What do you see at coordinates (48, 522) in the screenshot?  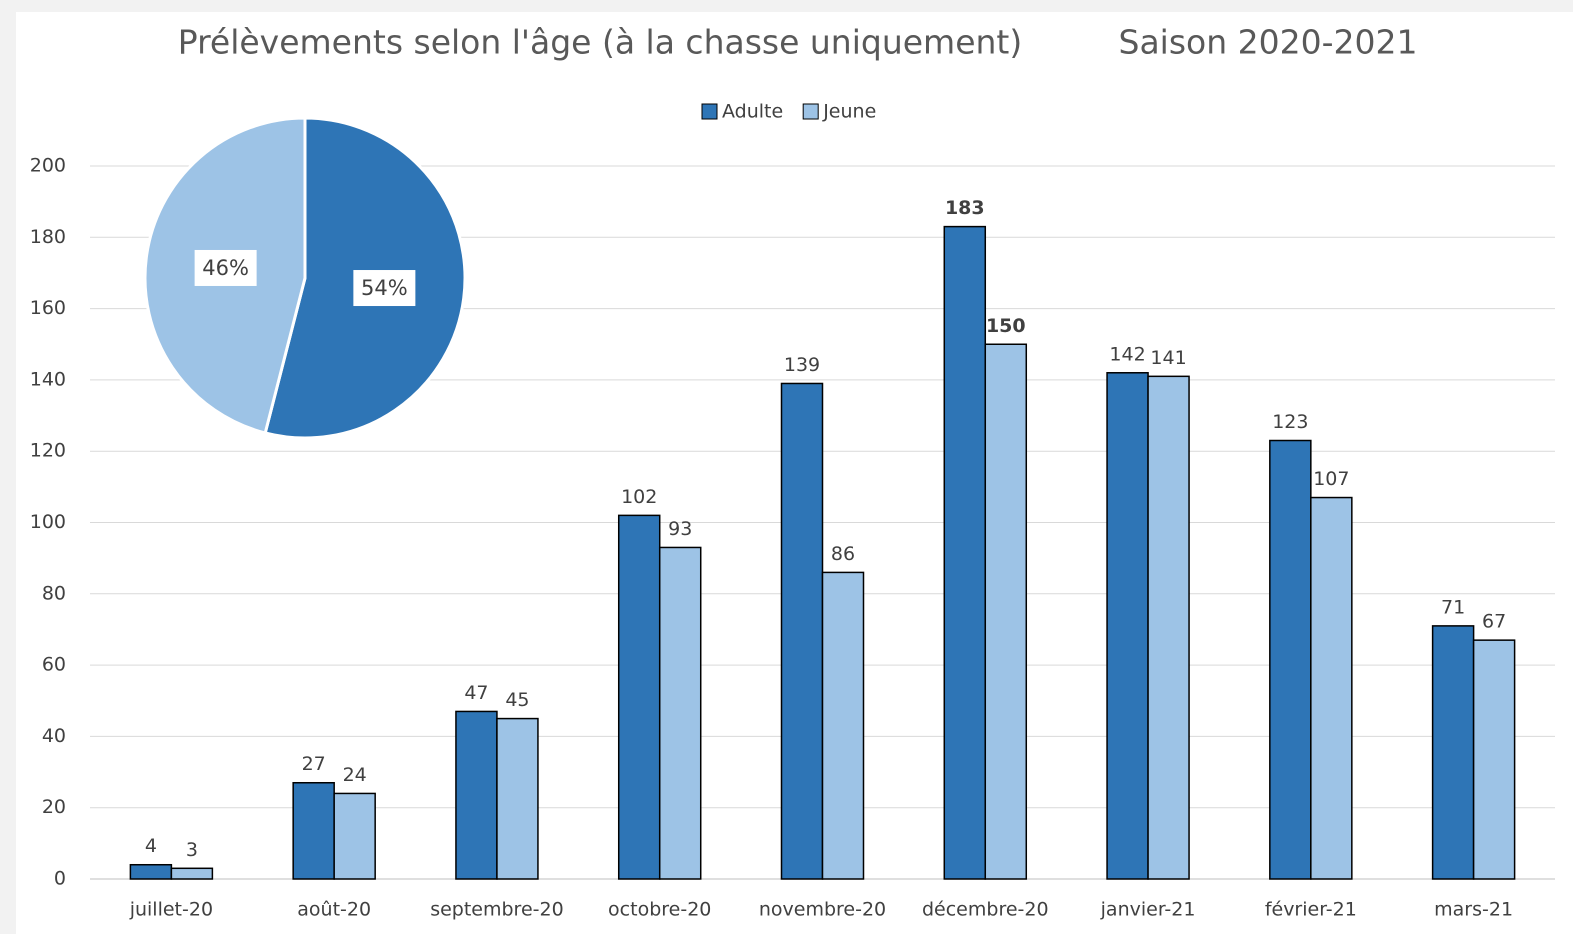 I see `y-tick-label: 100` at bounding box center [48, 522].